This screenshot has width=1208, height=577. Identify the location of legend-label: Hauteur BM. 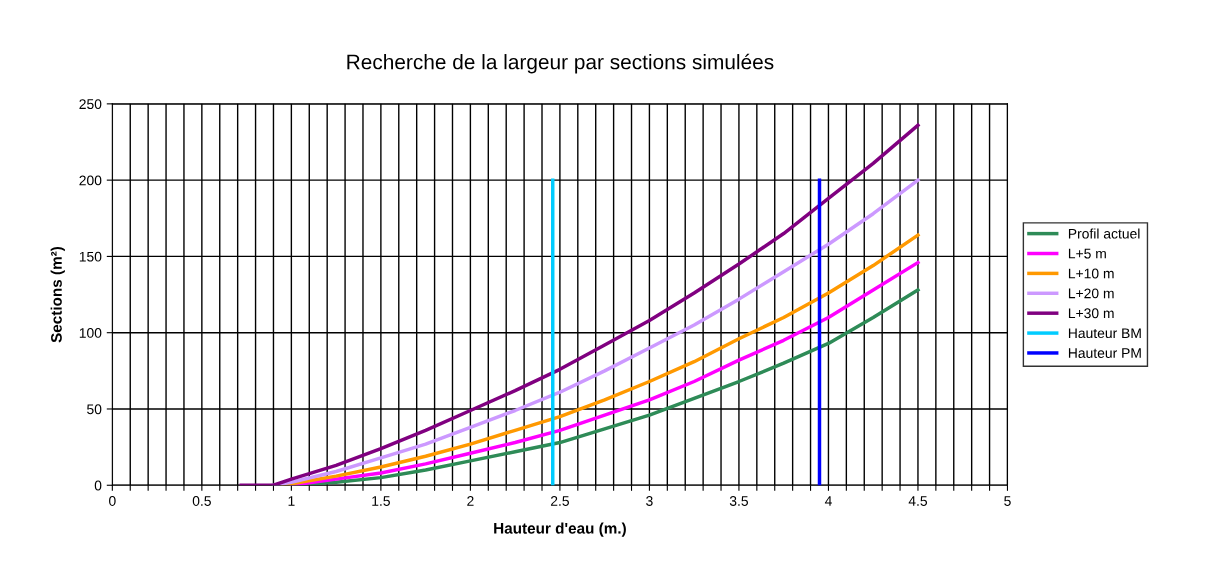
(1104, 333).